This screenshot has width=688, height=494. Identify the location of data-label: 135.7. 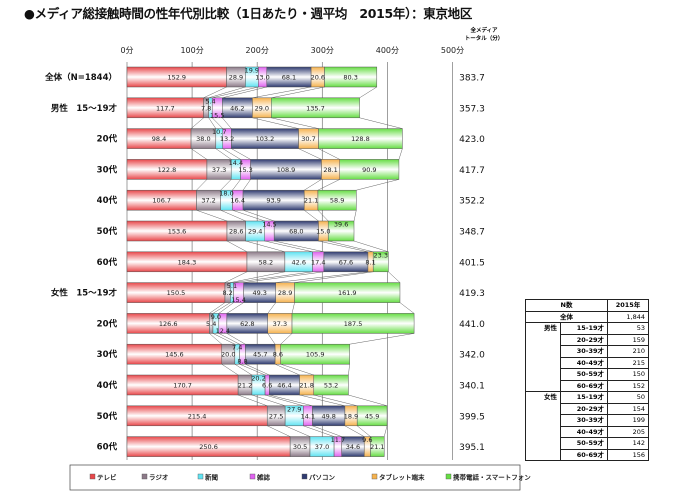
(315, 108).